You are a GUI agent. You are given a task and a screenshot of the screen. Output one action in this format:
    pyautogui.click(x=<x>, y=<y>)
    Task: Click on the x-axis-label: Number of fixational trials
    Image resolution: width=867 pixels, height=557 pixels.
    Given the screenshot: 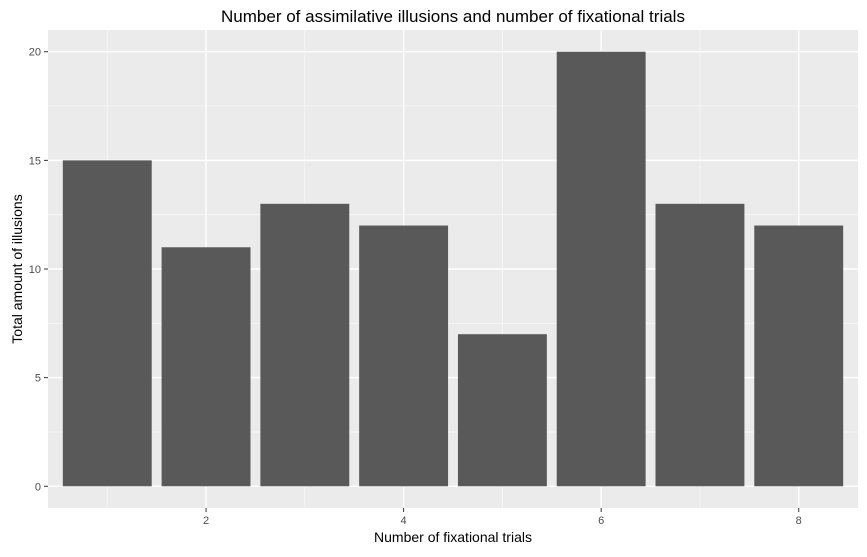 What is the action you would take?
    pyautogui.click(x=453, y=537)
    